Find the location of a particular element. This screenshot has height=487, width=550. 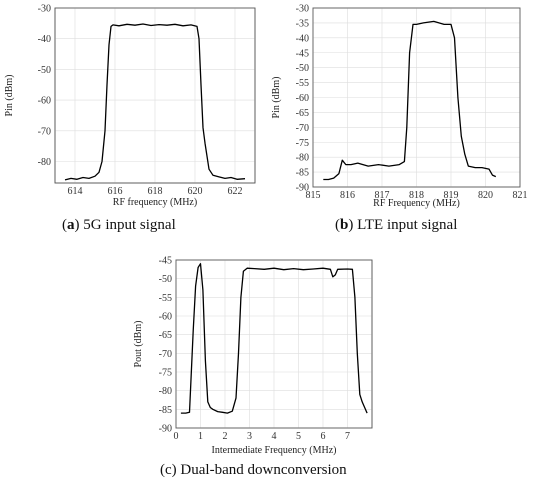

chart-c-x-tick-label: 7 is located at coordinates (347, 436).